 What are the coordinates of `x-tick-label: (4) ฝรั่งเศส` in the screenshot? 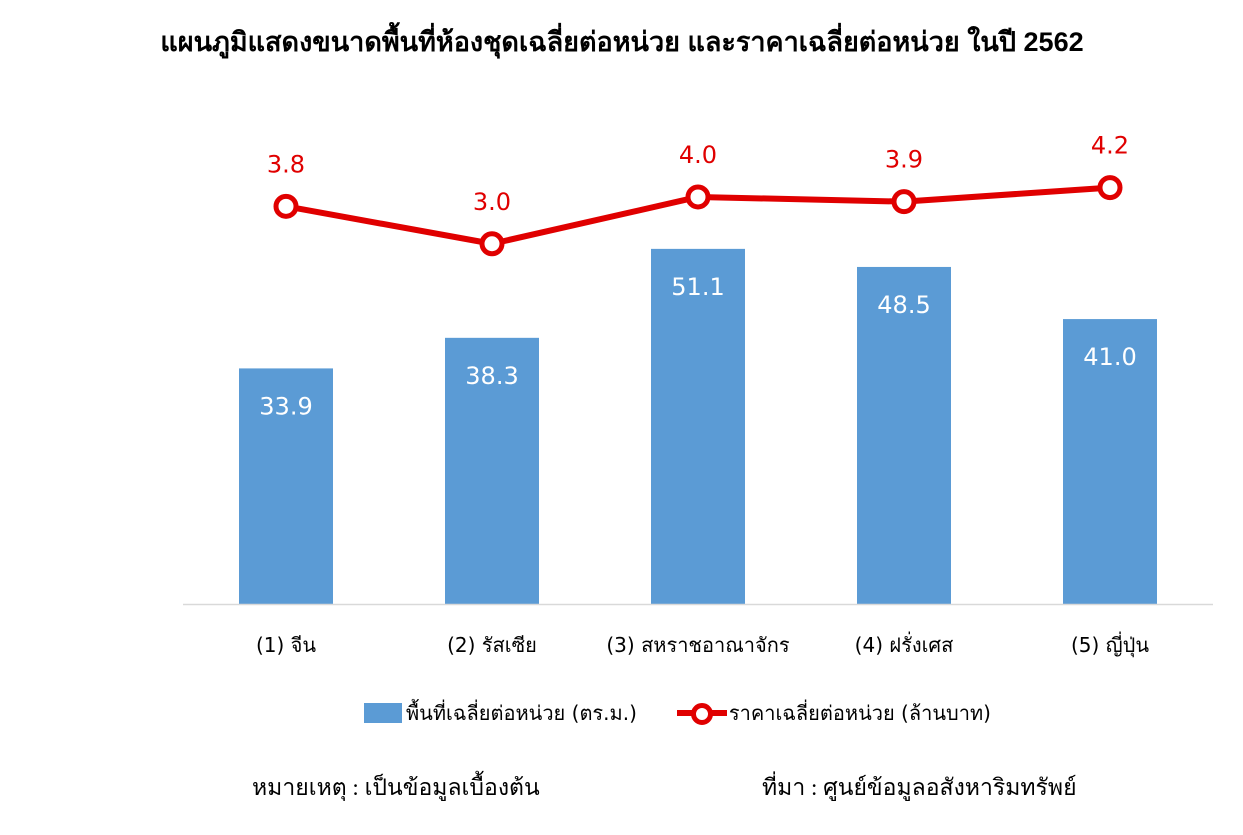 It's located at (904, 644).